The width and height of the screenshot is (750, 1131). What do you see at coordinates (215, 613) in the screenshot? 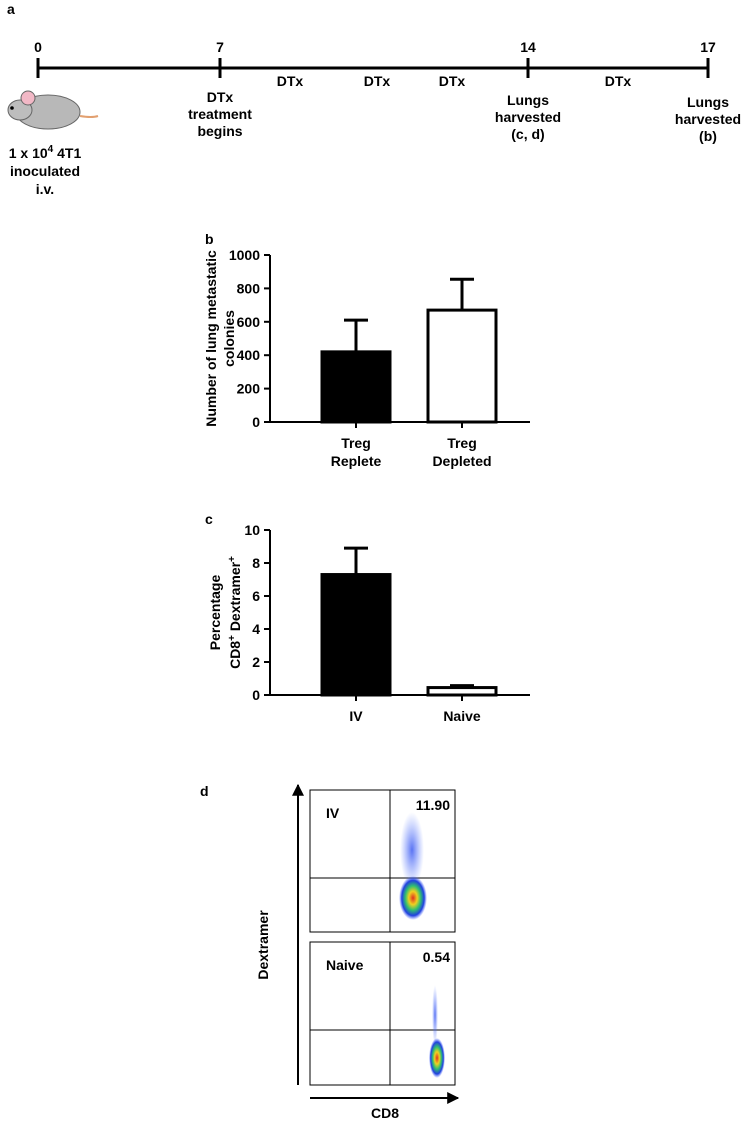
I see `y-axis-label: Percentage` at bounding box center [215, 613].